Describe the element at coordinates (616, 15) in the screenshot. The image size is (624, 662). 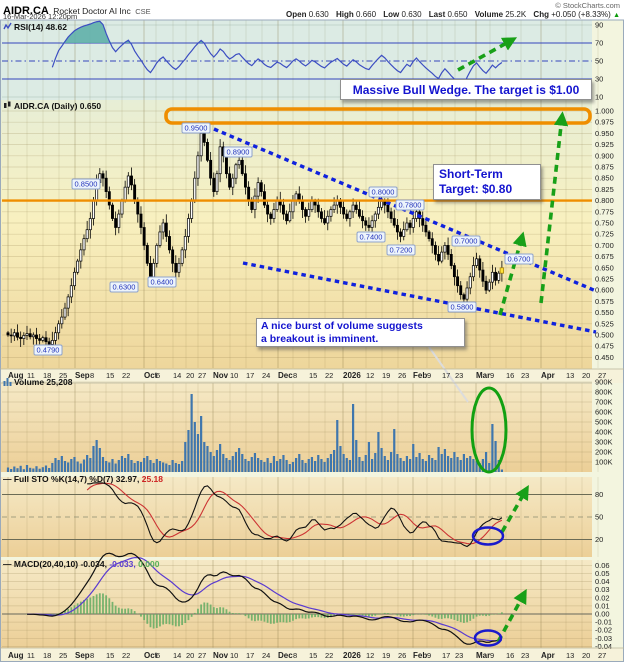
I see `up-arrow-icon: ▲` at that location.